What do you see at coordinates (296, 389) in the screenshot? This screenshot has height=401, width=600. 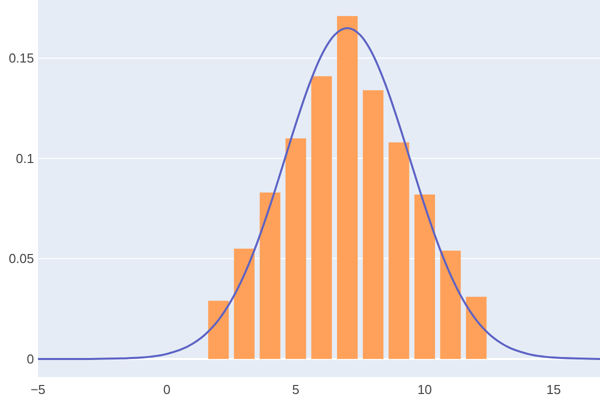 I see `x-tick-label: 5` at bounding box center [296, 389].